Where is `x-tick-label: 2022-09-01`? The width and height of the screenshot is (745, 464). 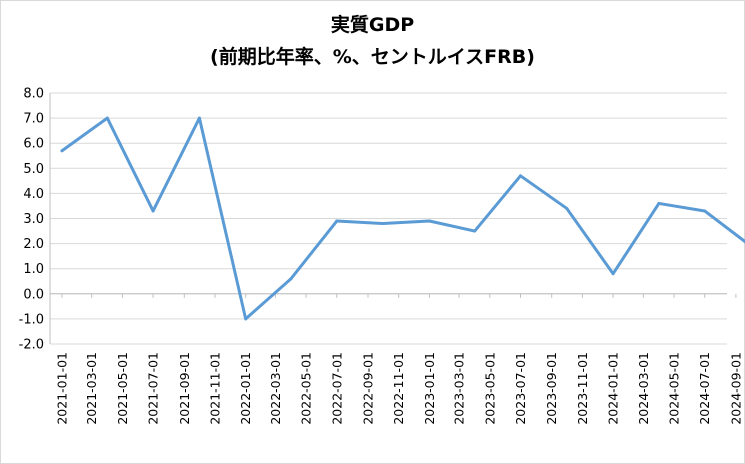 x-tick-label: 2022-09-01 is located at coordinates (368, 388).